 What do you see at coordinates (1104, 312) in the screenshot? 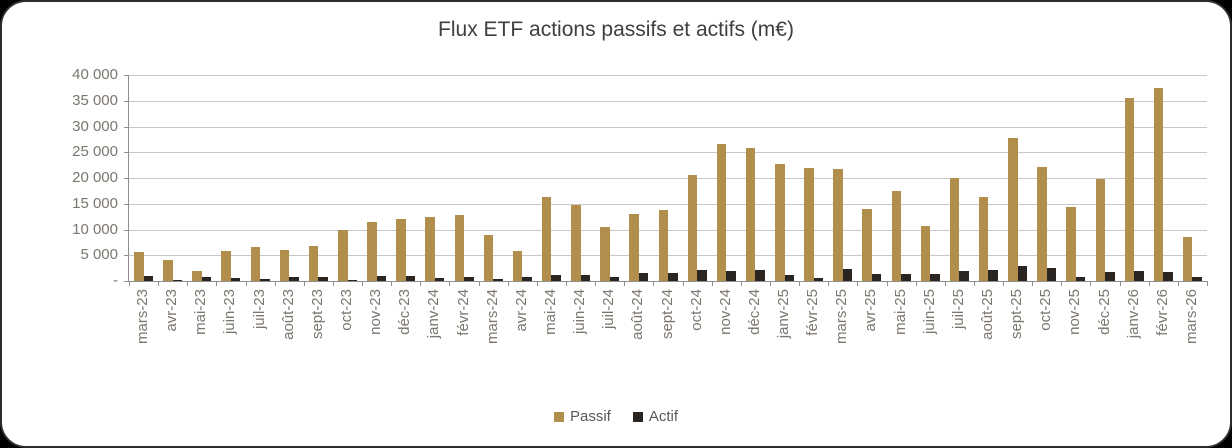
I see `x-axis-label: déc-25` at bounding box center [1104, 312].